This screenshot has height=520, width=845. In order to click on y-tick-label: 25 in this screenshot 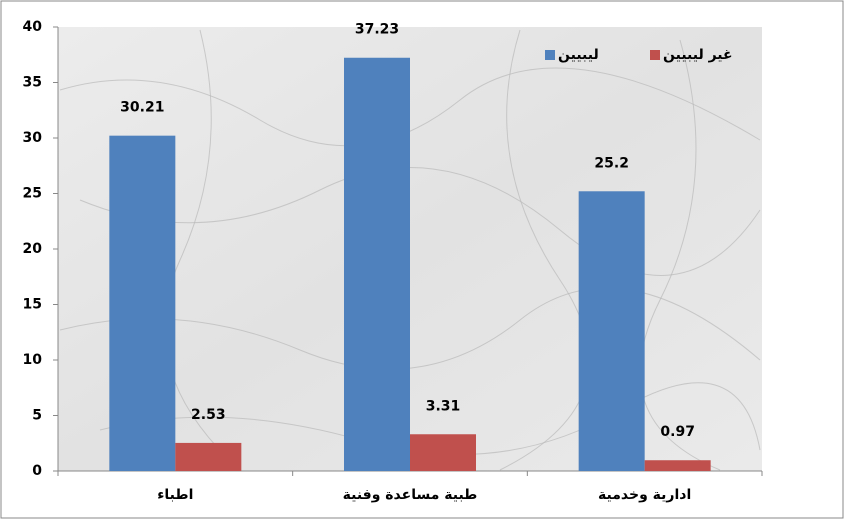, I will do `click(32, 194)`.